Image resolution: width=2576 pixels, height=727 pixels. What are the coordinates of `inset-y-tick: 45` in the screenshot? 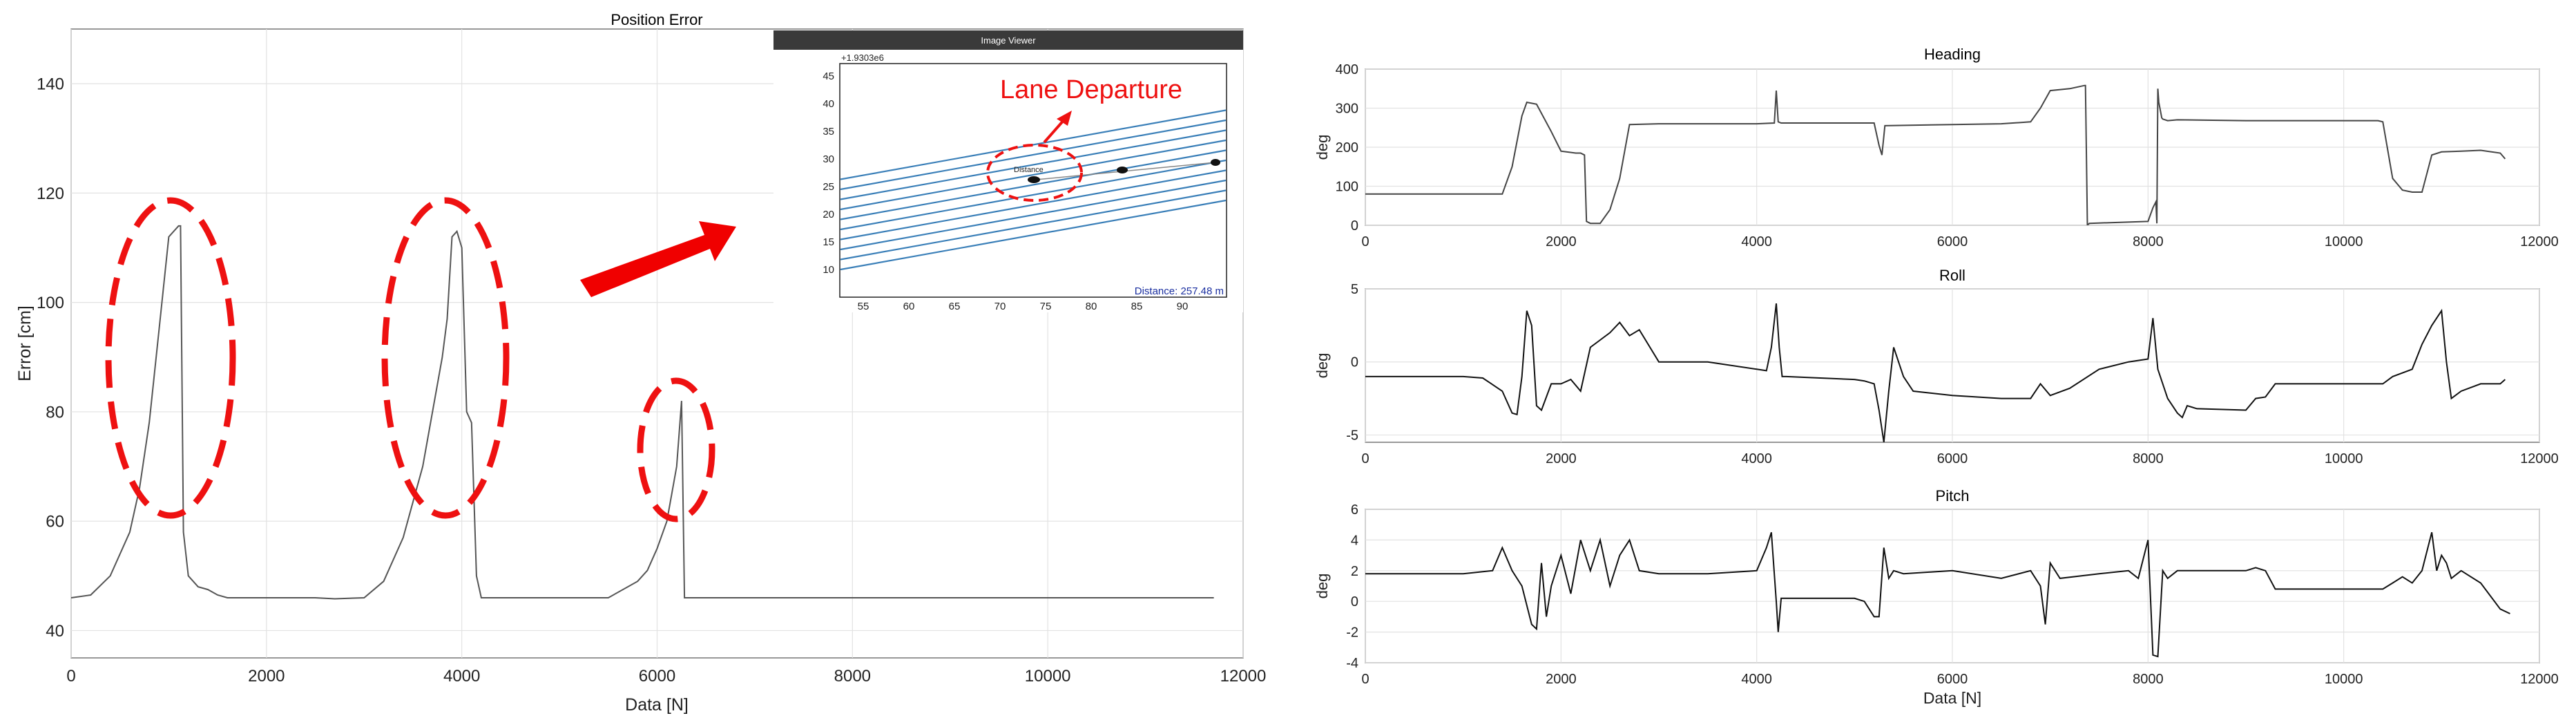 It's located at (828, 76).